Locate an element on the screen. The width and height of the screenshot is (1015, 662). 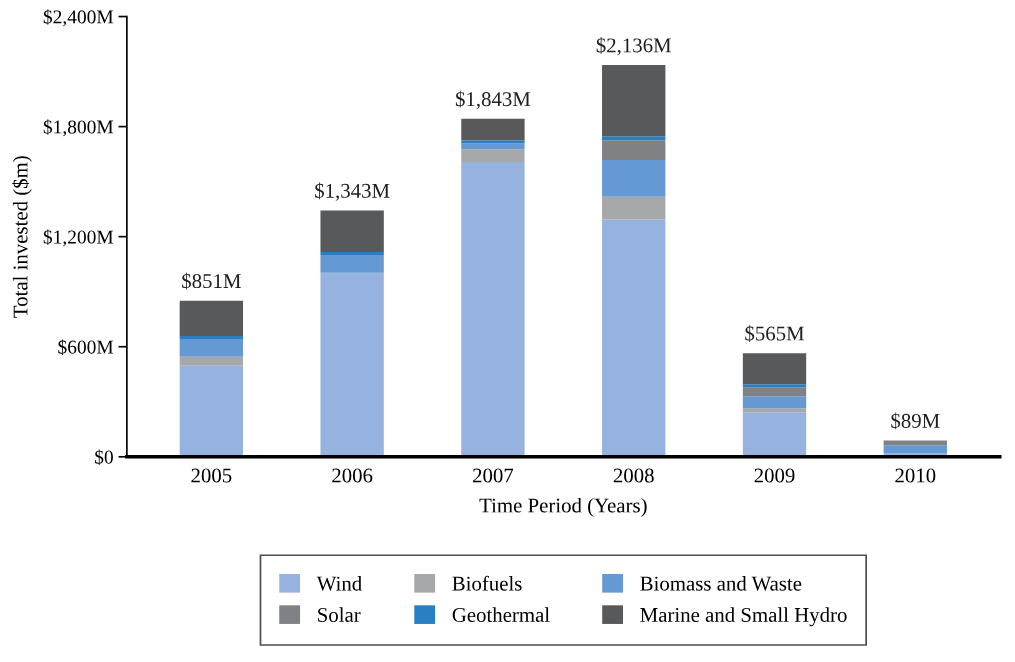
legend-label: Solar is located at coordinates (339, 614).